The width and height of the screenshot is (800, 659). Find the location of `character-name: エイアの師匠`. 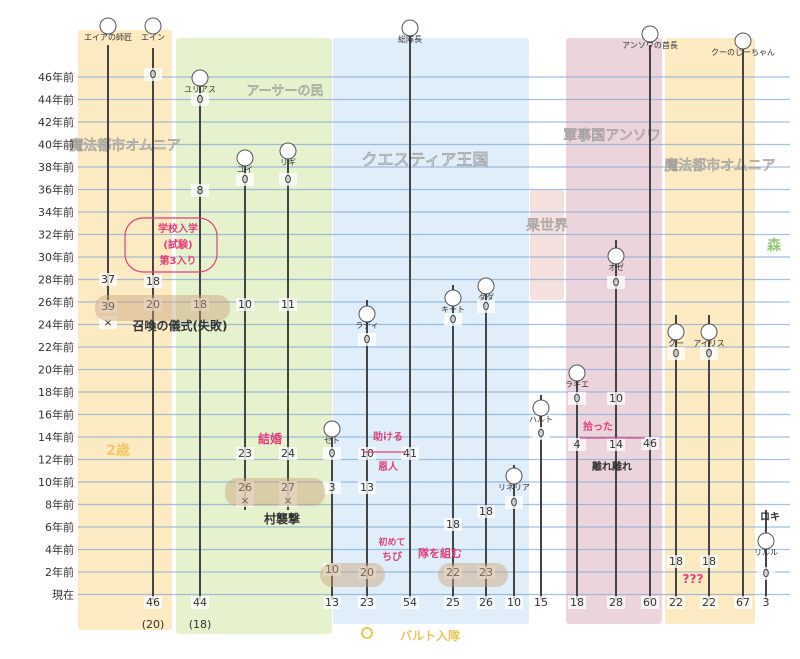

character-name: エイアの師匠 is located at coordinates (108, 37).